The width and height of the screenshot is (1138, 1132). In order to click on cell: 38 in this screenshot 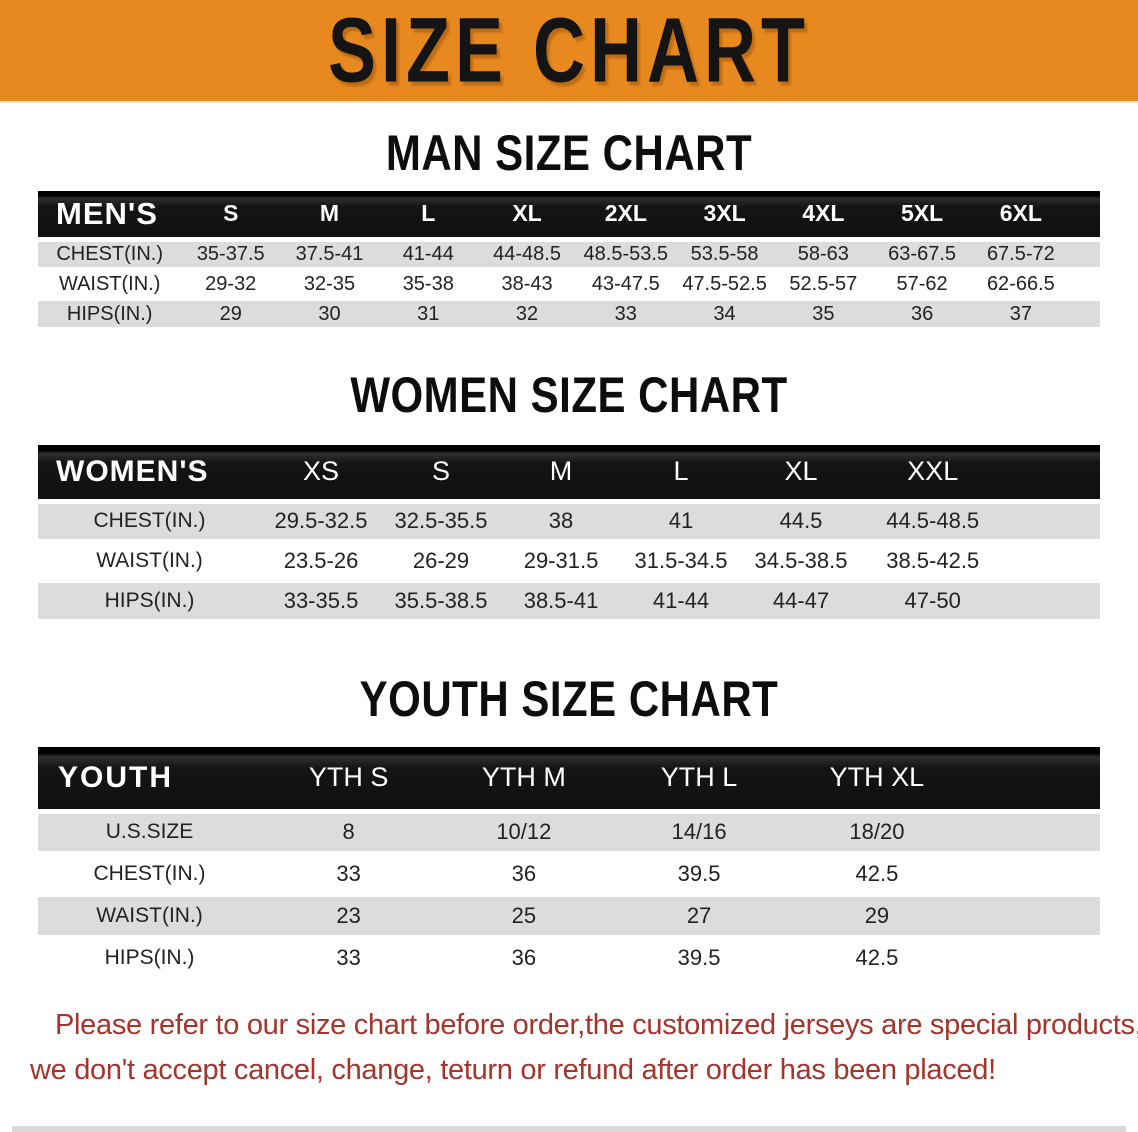, I will do `click(561, 522)`.